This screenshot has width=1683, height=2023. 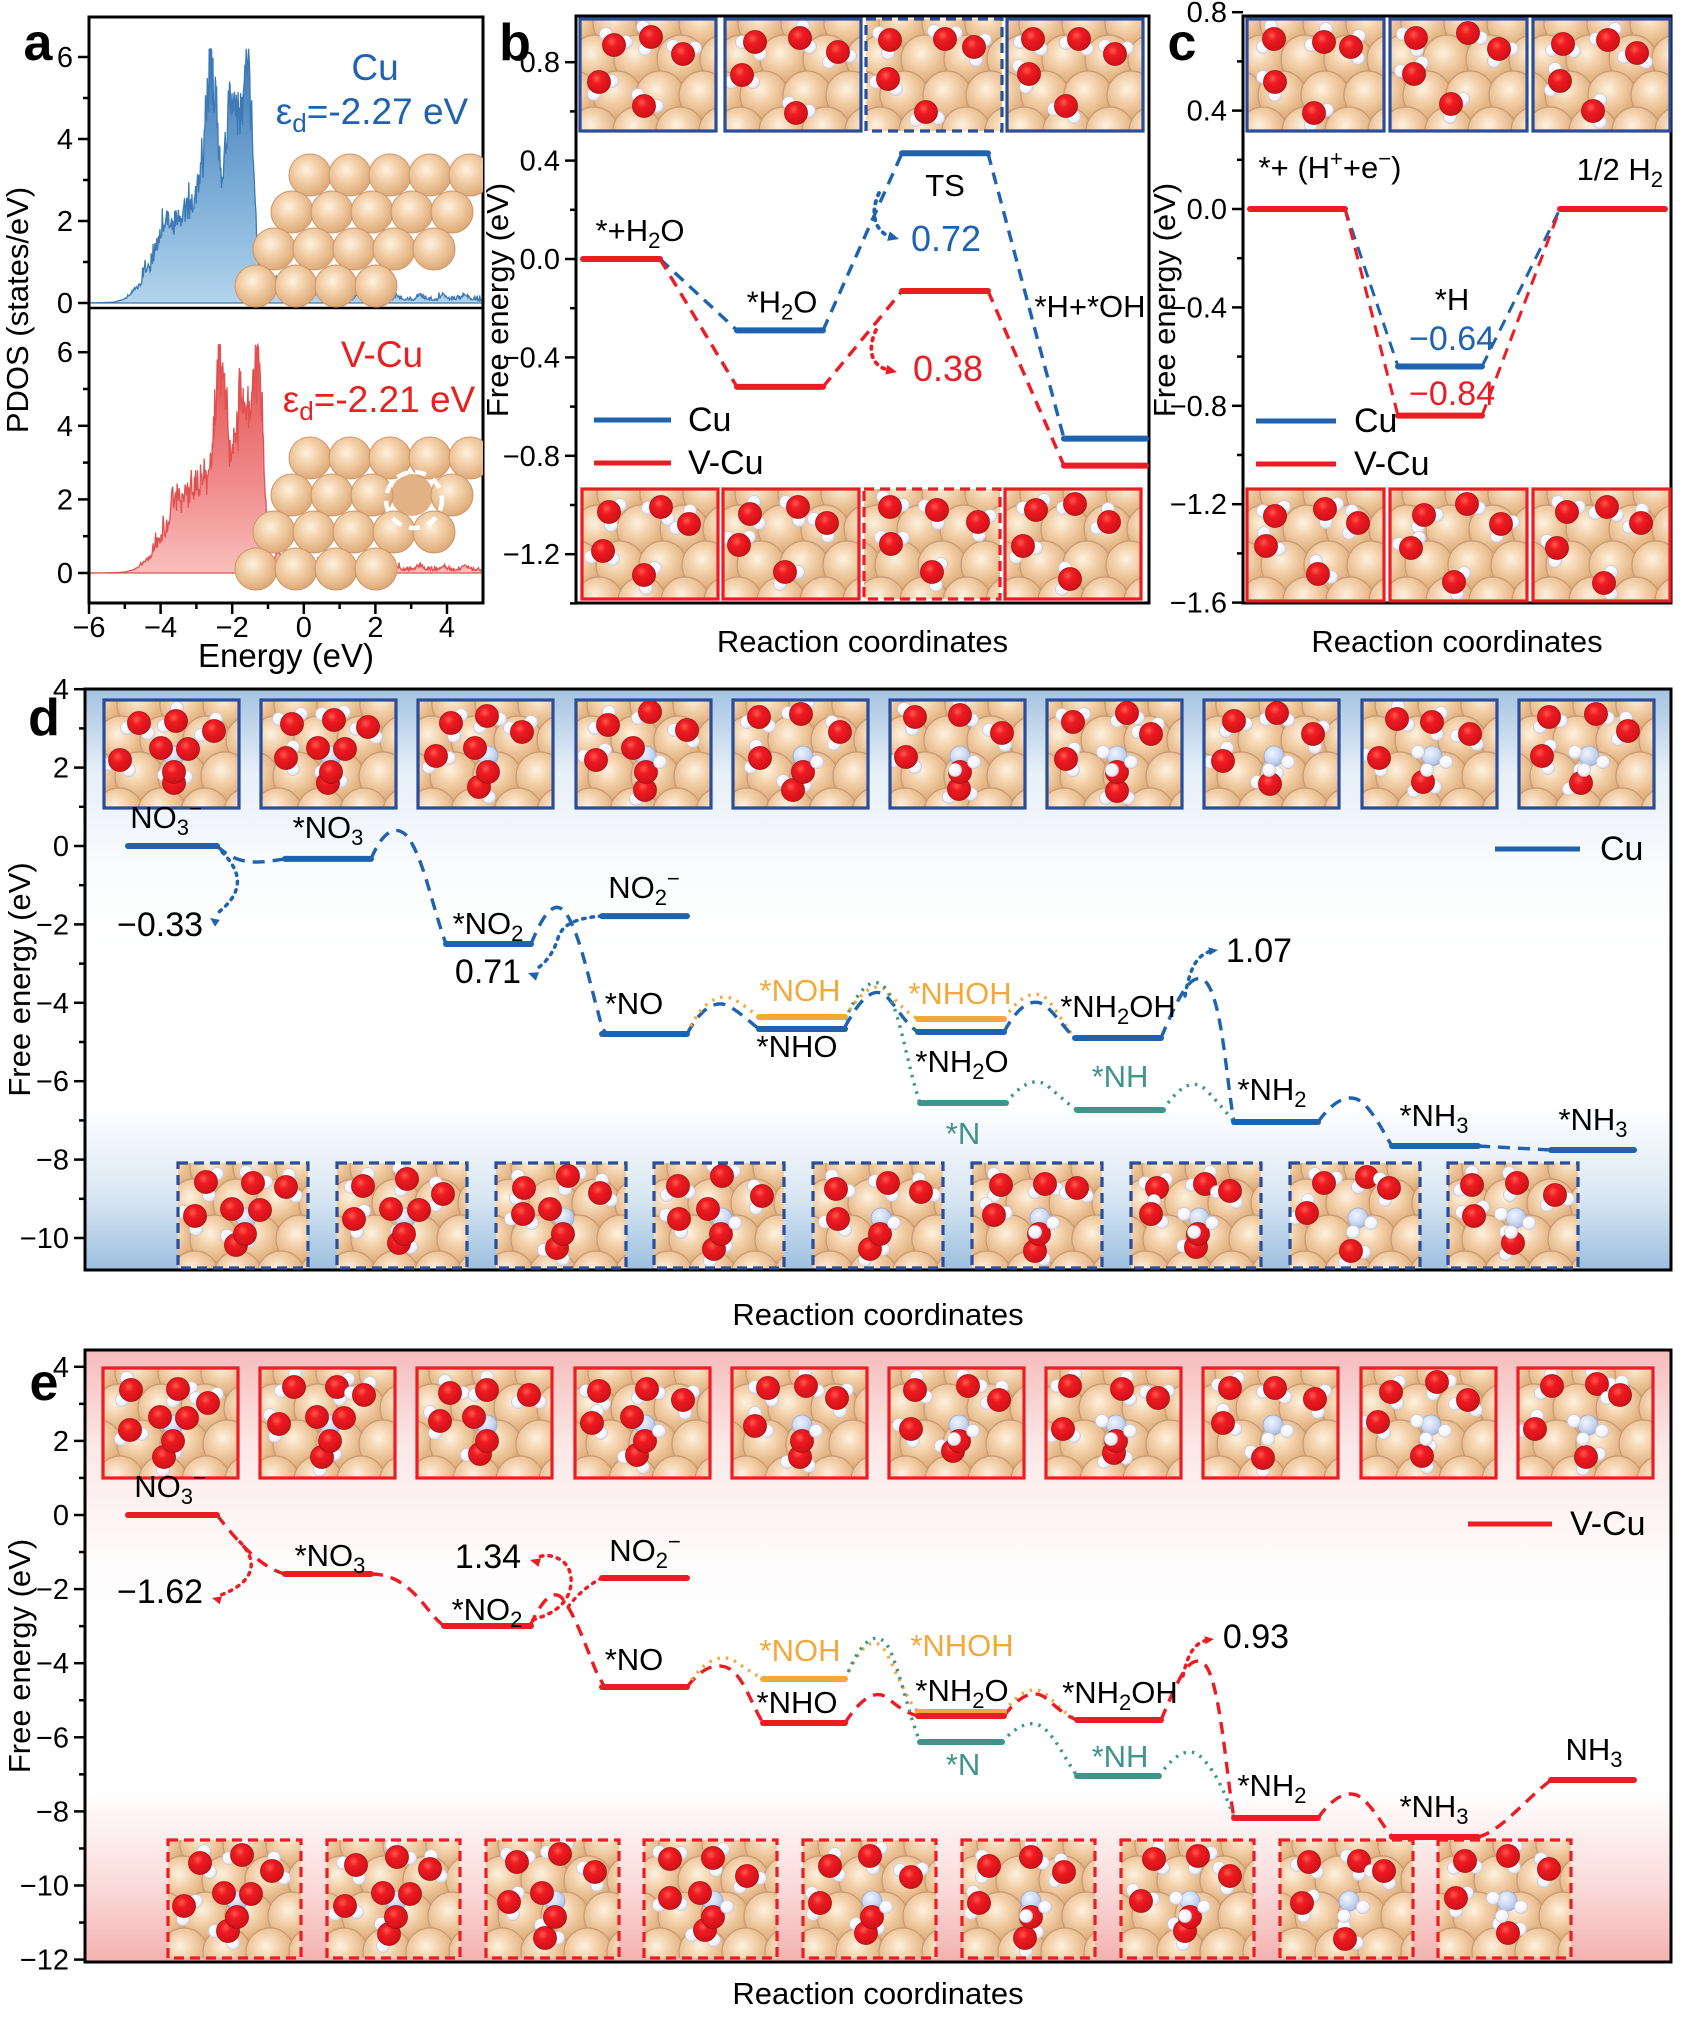 What do you see at coordinates (948, 368) in the screenshot?
I see `svg-text: 0.38` at bounding box center [948, 368].